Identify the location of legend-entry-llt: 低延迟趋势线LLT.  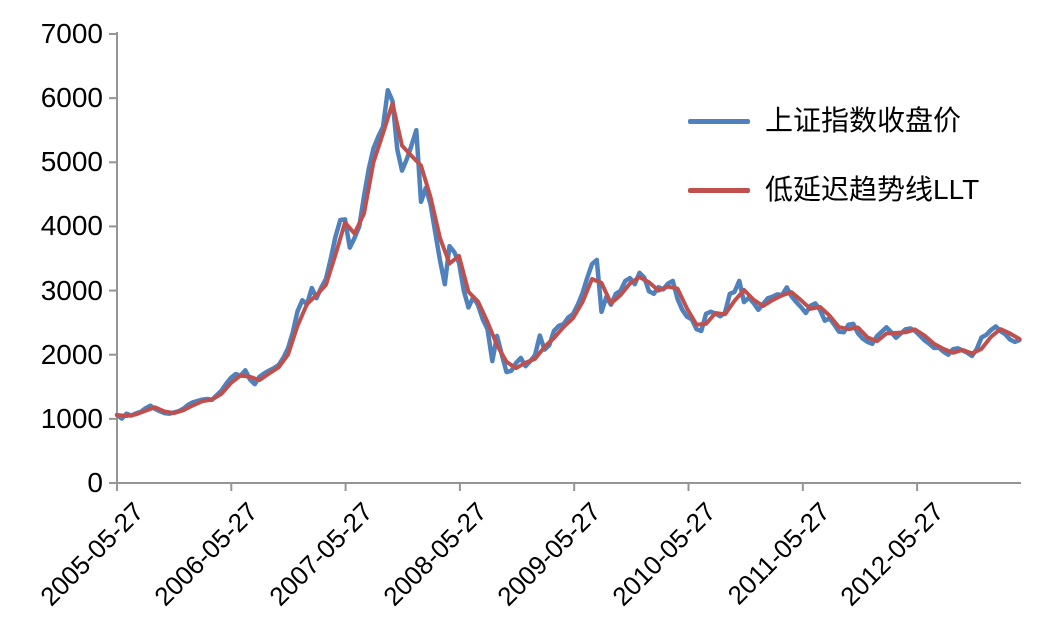
(833, 190).